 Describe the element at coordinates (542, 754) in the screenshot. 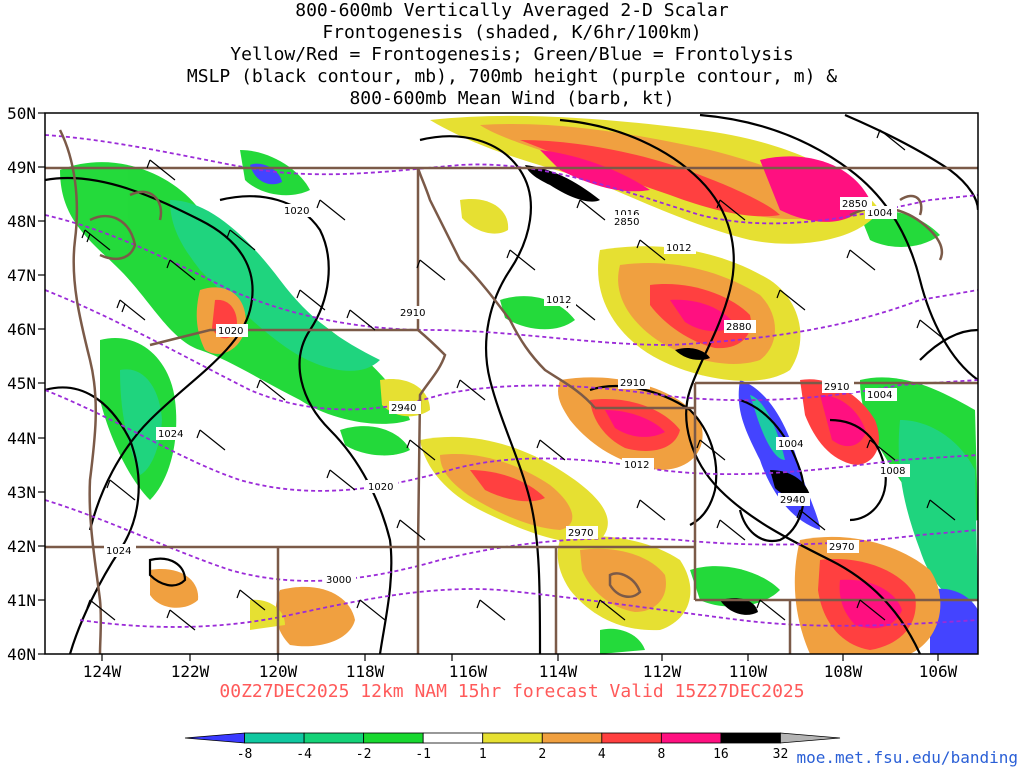

I see `colorbar-label: 2` at that location.